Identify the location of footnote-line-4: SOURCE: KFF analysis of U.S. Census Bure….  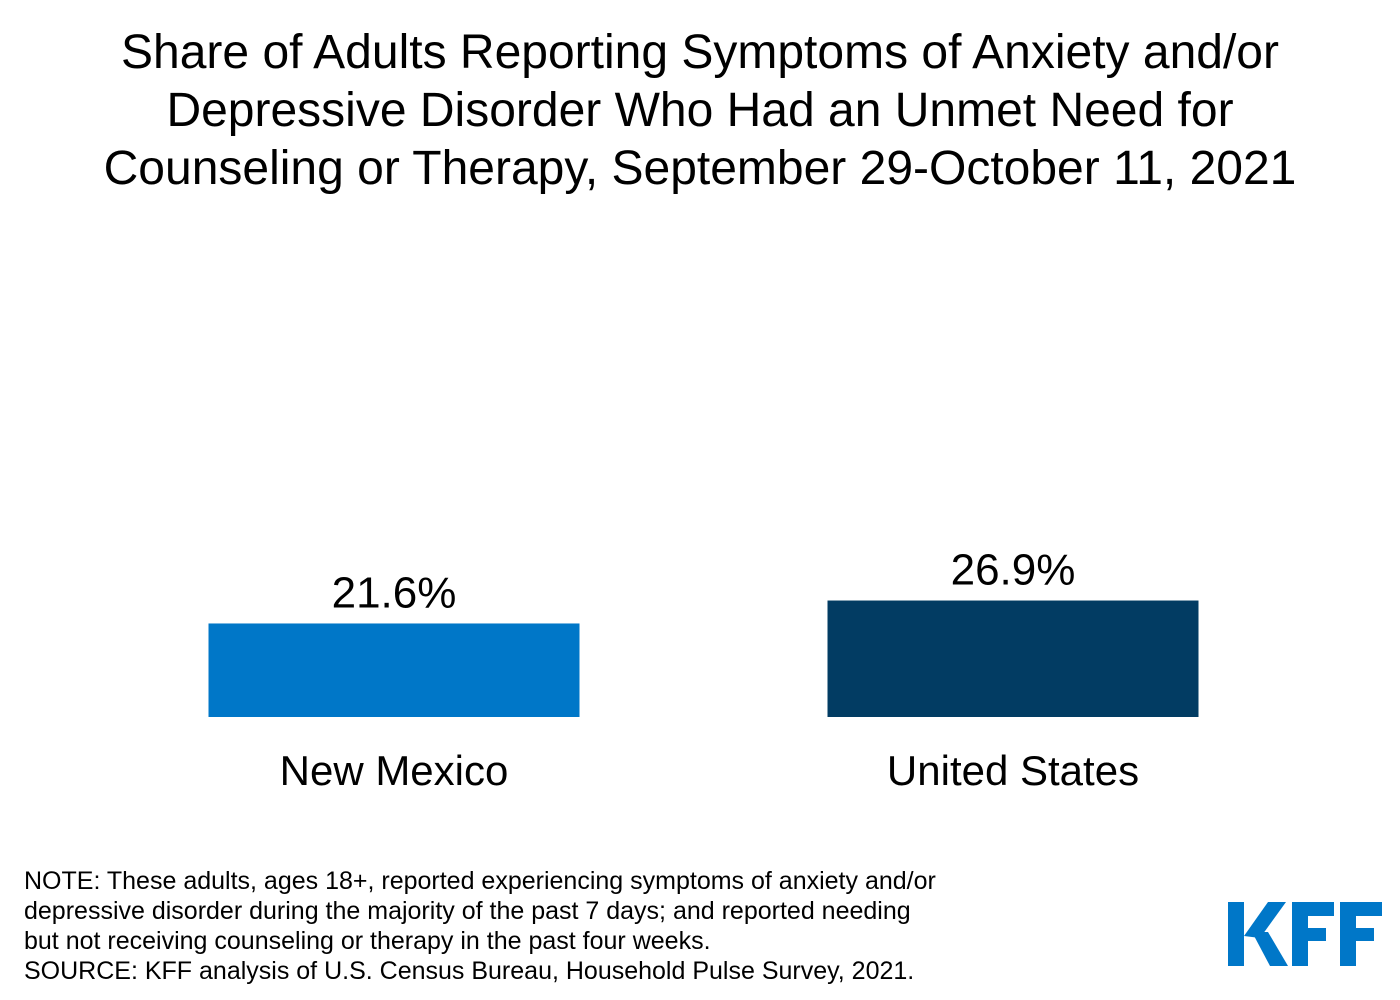
(469, 971).